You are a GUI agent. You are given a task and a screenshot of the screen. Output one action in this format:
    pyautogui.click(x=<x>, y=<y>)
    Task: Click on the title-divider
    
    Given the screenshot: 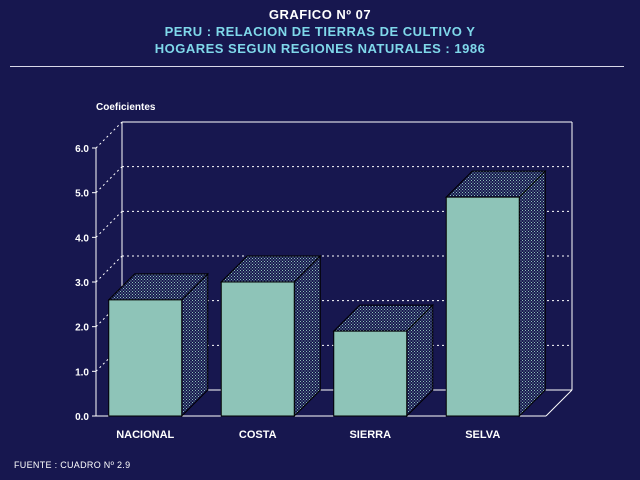 What is the action you would take?
    pyautogui.click(x=317, y=66)
    